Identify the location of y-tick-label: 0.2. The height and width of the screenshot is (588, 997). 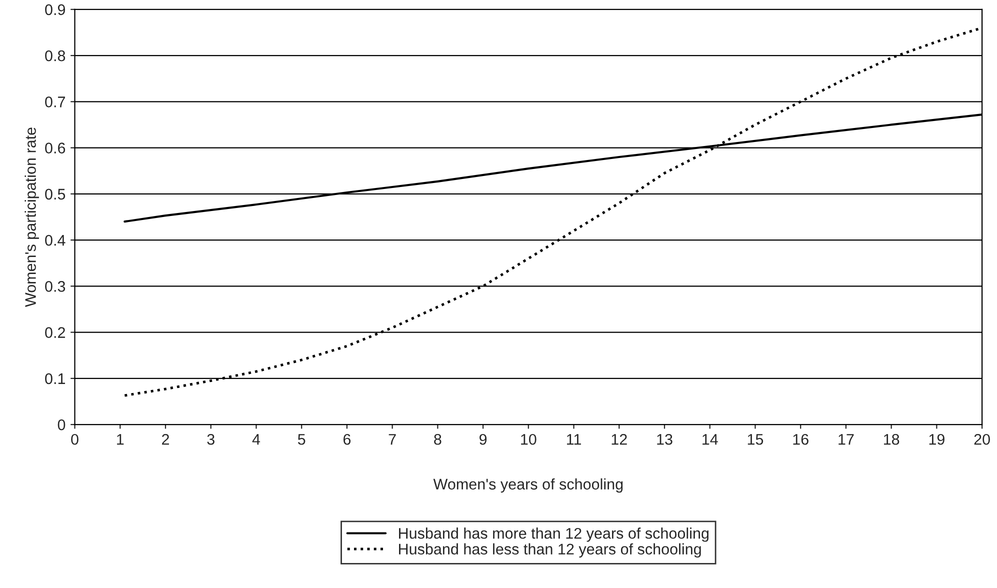
(55, 332).